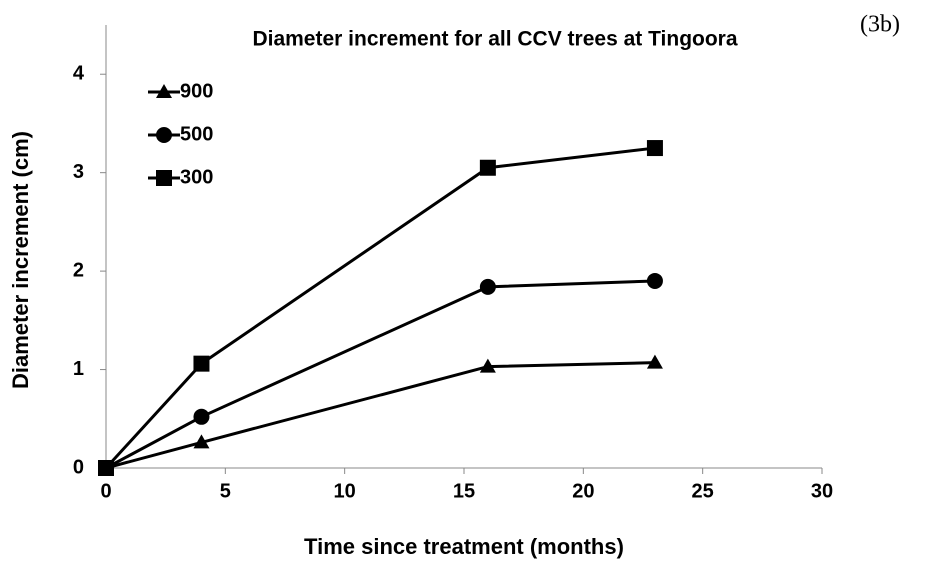 This screenshot has height=567, width=933. I want to click on x-axis-label: Time since treatment (months), so click(464, 546).